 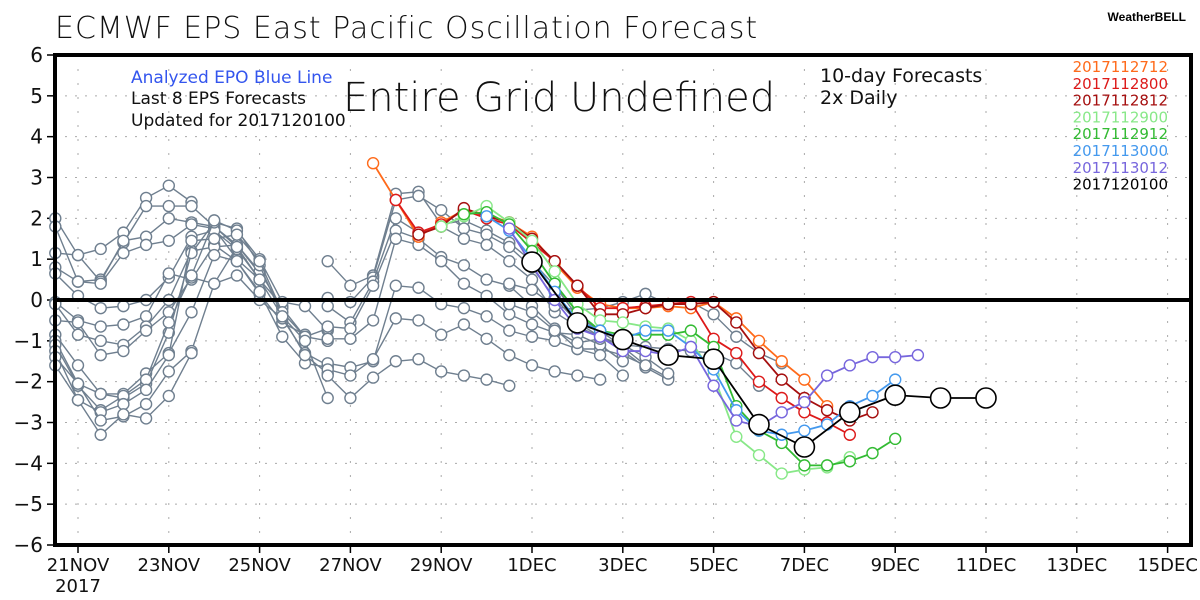 I want to click on x-year-label: 2017, so click(x=78, y=586).